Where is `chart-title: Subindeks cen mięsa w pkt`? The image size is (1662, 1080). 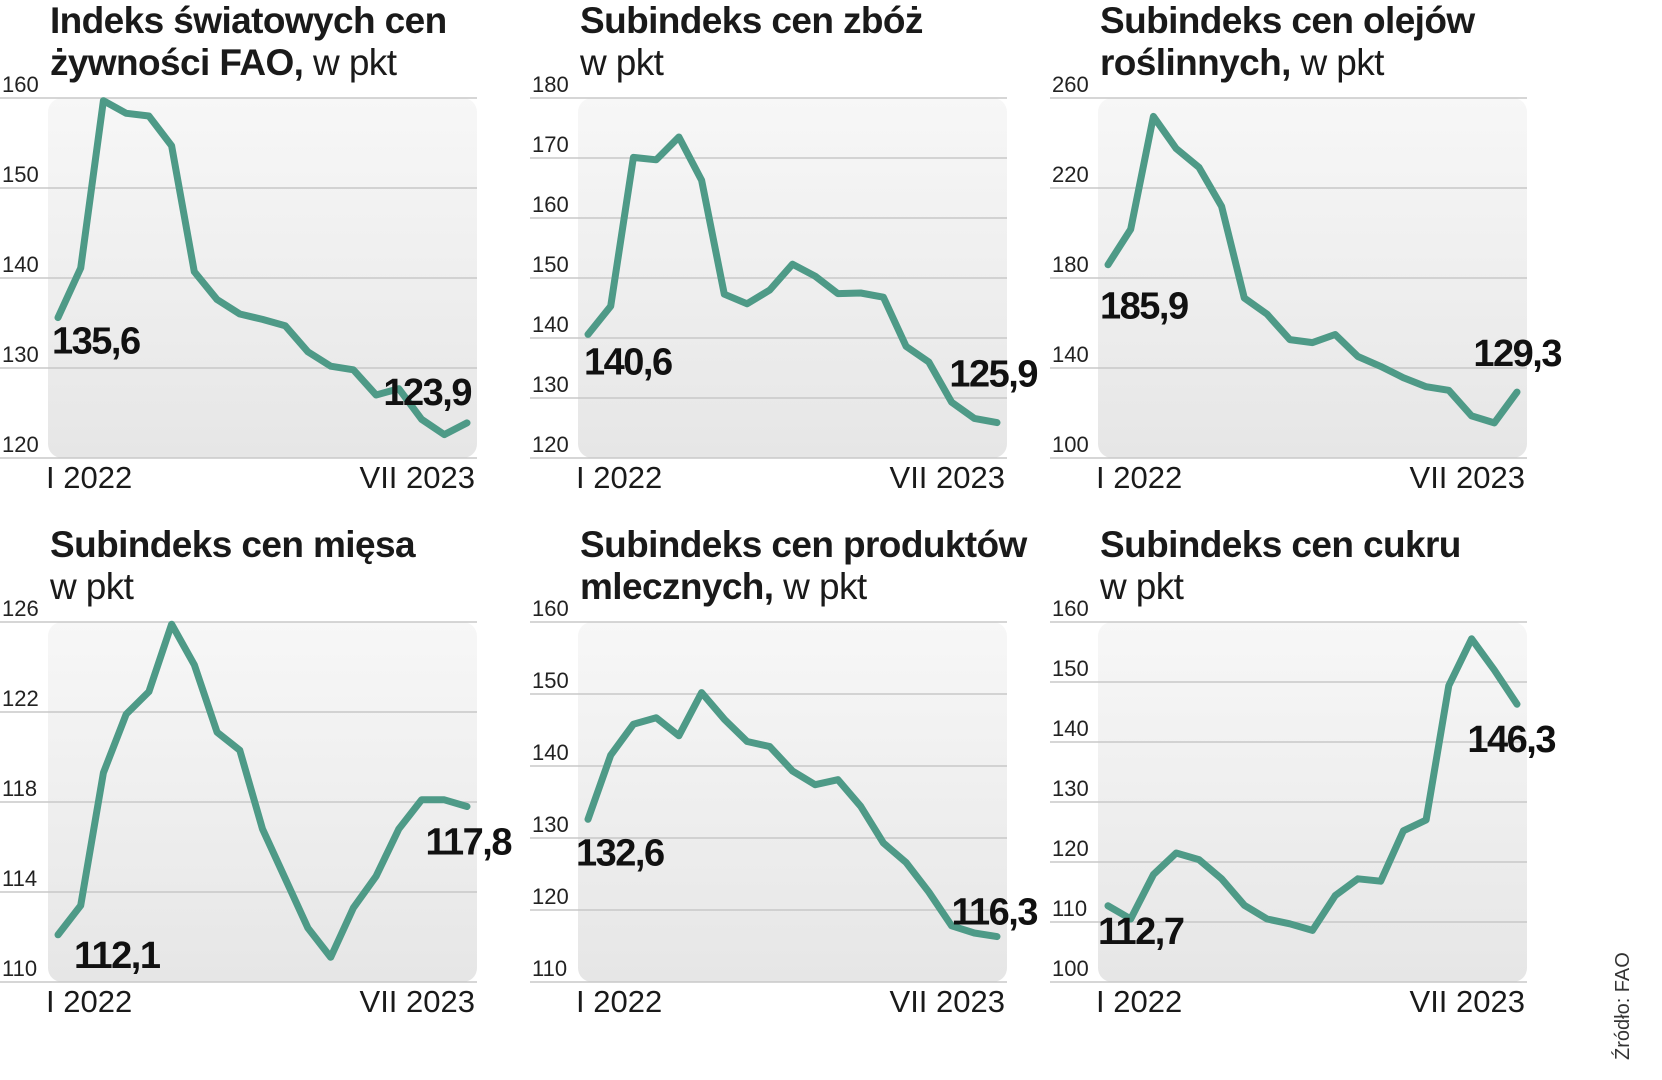
chart-title: Subindeks cen mięsa w pkt is located at coordinates (310, 566).